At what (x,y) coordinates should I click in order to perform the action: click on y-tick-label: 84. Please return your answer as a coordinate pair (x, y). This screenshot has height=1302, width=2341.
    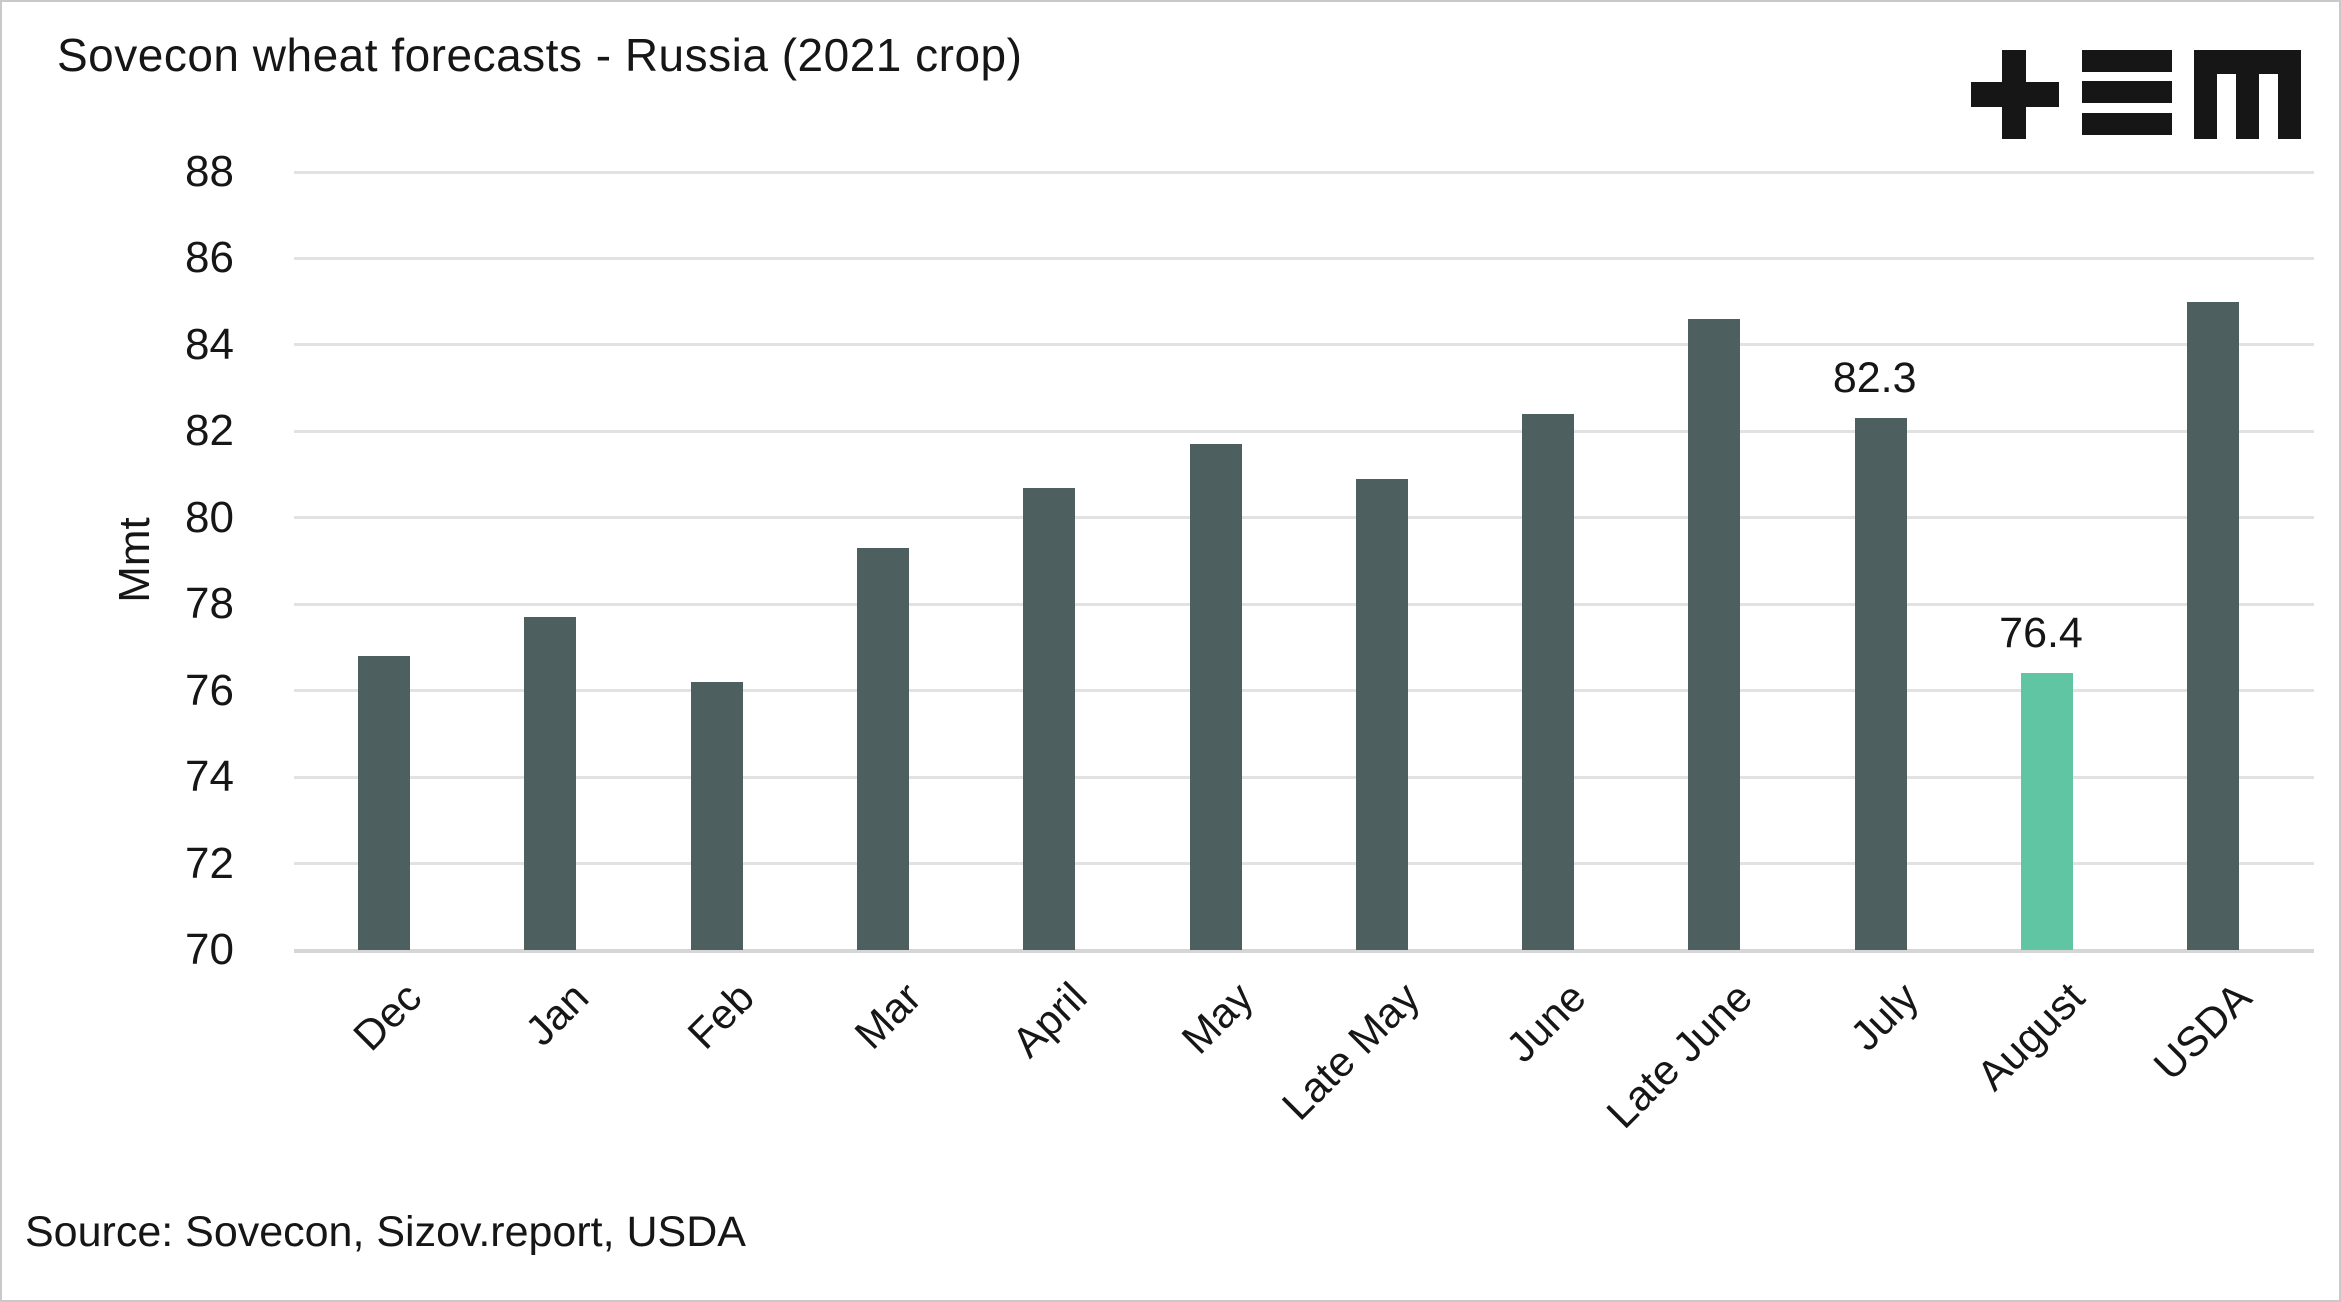
    Looking at the image, I should click on (209, 344).